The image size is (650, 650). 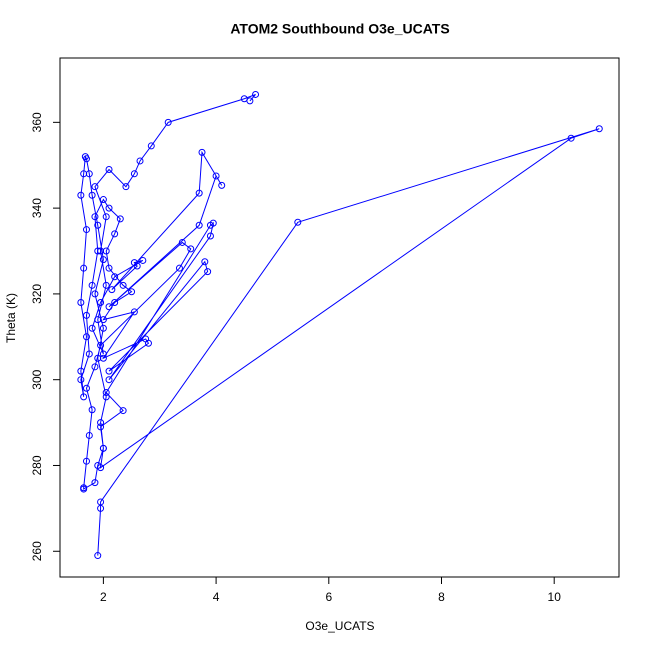 I want to click on x-tick-label: 6, so click(x=328, y=597).